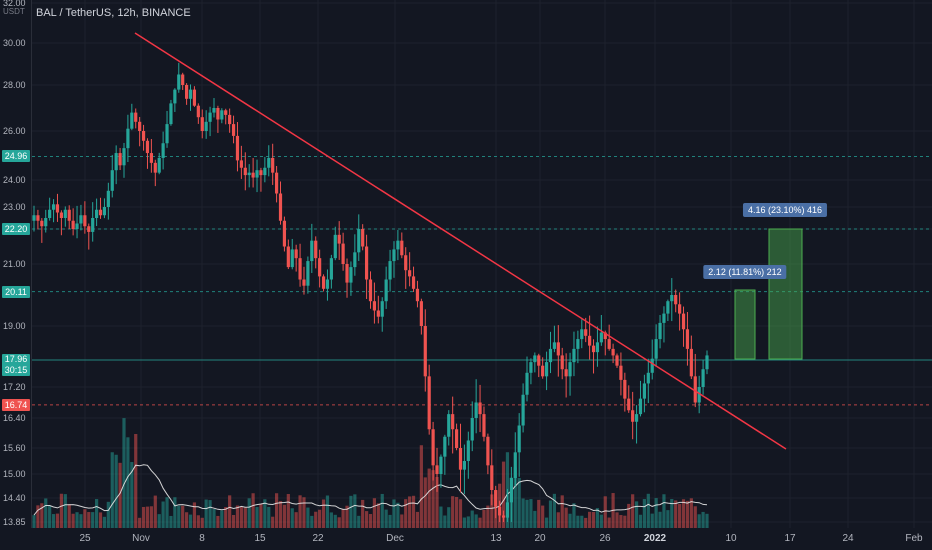  I want to click on y-tick-label: 26.00, so click(14, 131).